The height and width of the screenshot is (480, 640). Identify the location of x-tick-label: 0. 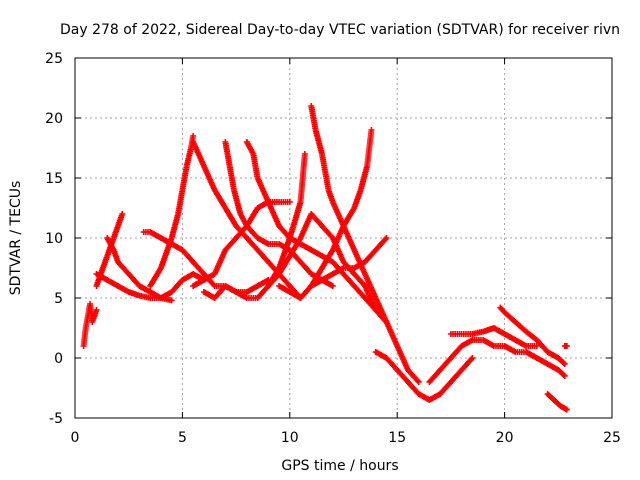
(75, 438).